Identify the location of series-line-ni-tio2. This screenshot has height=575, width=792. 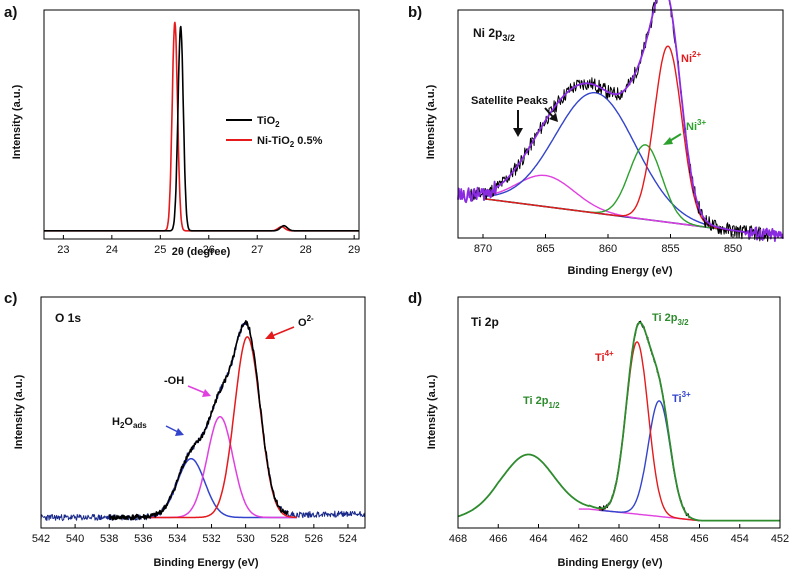
(201, 126).